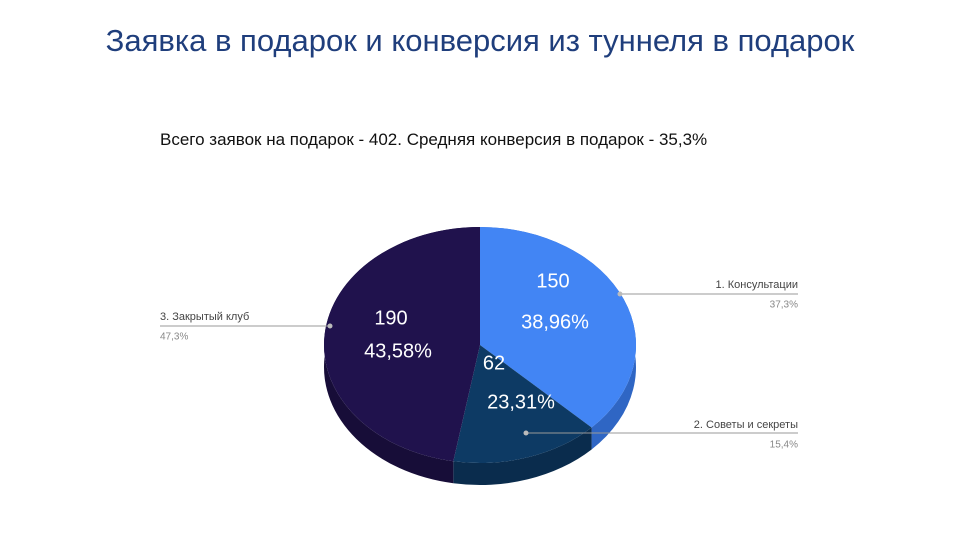 This screenshot has height=540, width=960. What do you see at coordinates (552, 281) in the screenshot?
I see `value-label: 150` at bounding box center [552, 281].